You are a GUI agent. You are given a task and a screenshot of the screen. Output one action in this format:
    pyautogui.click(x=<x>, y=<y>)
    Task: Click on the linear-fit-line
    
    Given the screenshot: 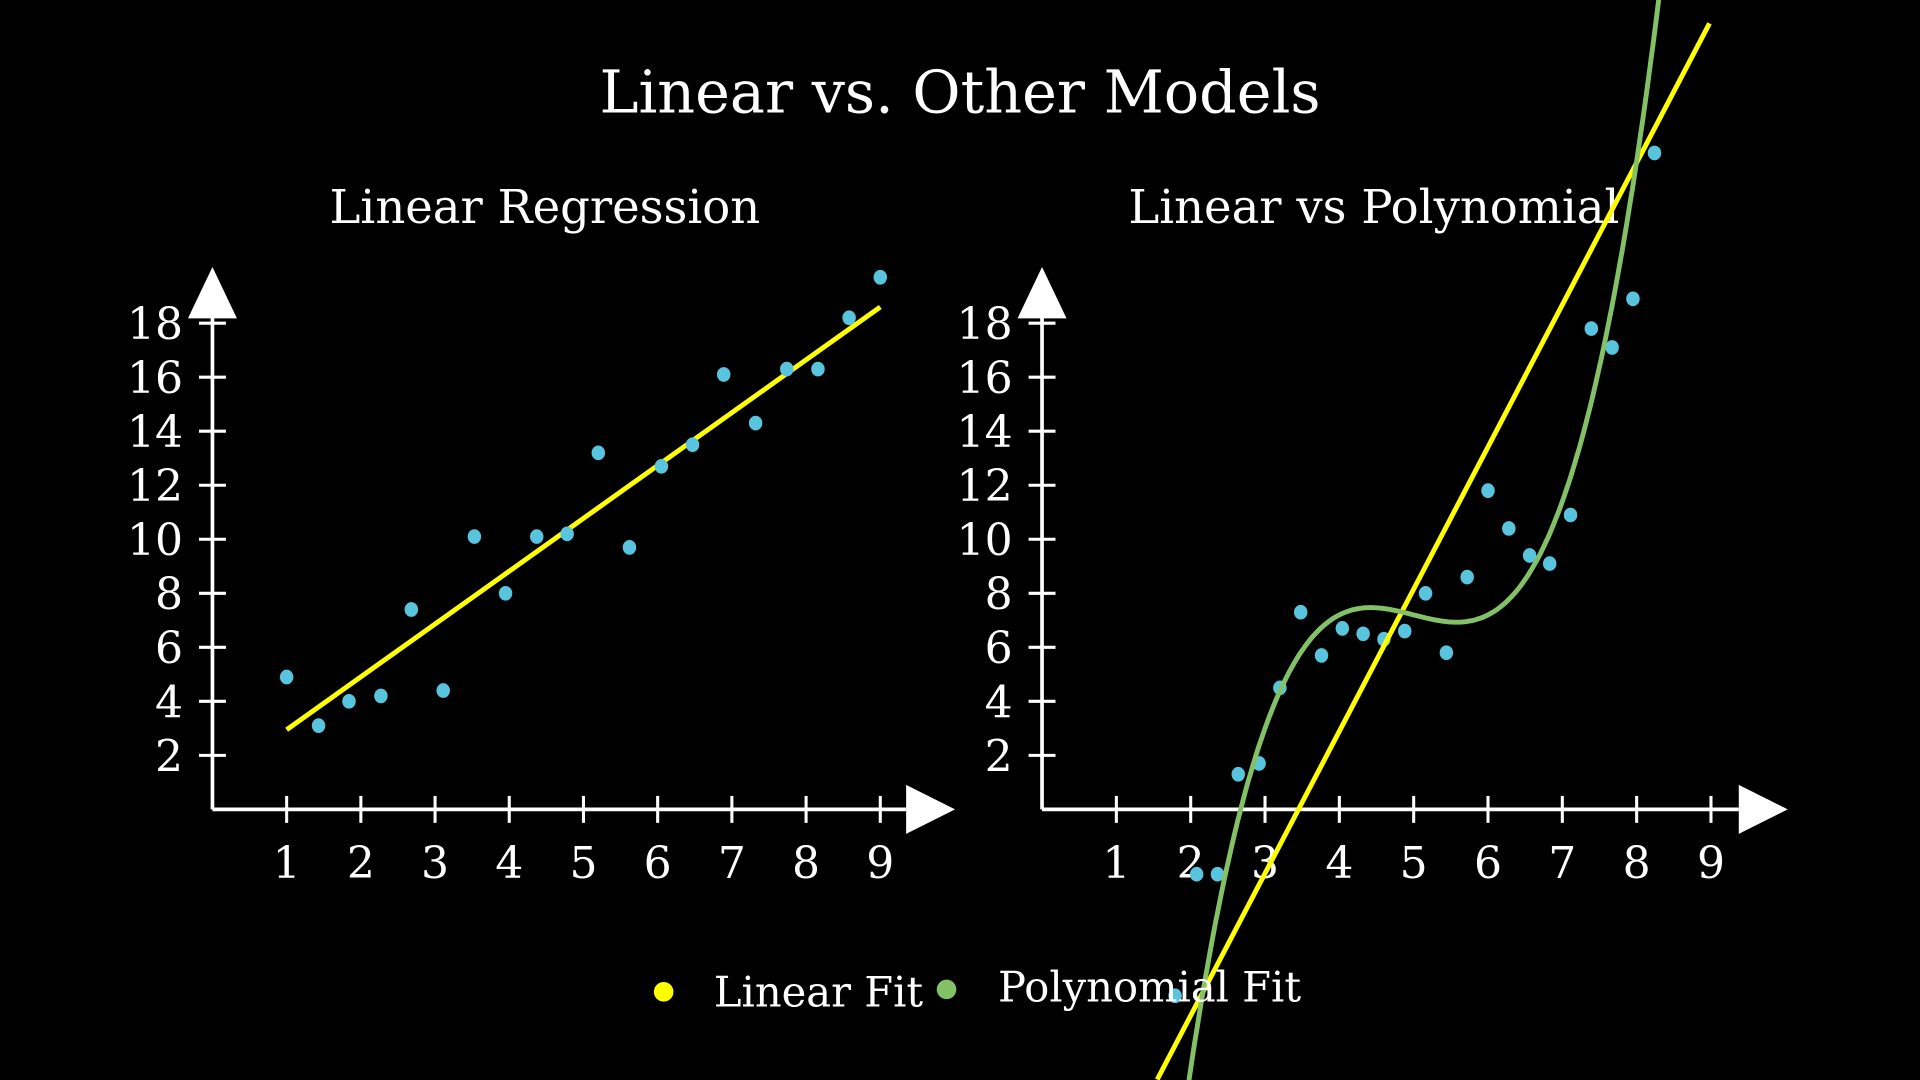 What is the action you would take?
    pyautogui.click(x=583, y=518)
    